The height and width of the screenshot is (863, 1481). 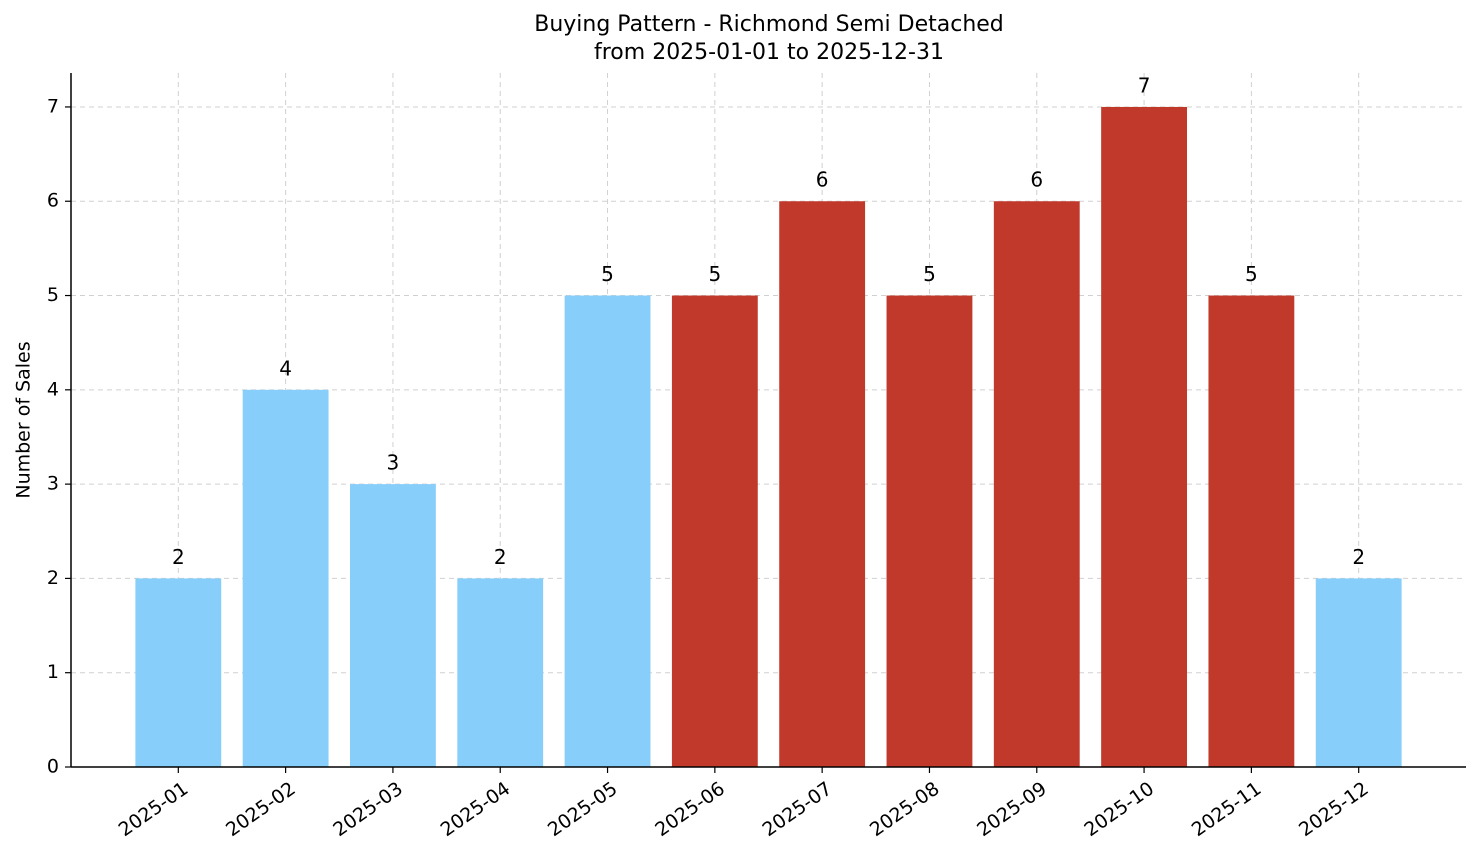 I want to click on x-tick-label: 2025-01, so click(x=154, y=810).